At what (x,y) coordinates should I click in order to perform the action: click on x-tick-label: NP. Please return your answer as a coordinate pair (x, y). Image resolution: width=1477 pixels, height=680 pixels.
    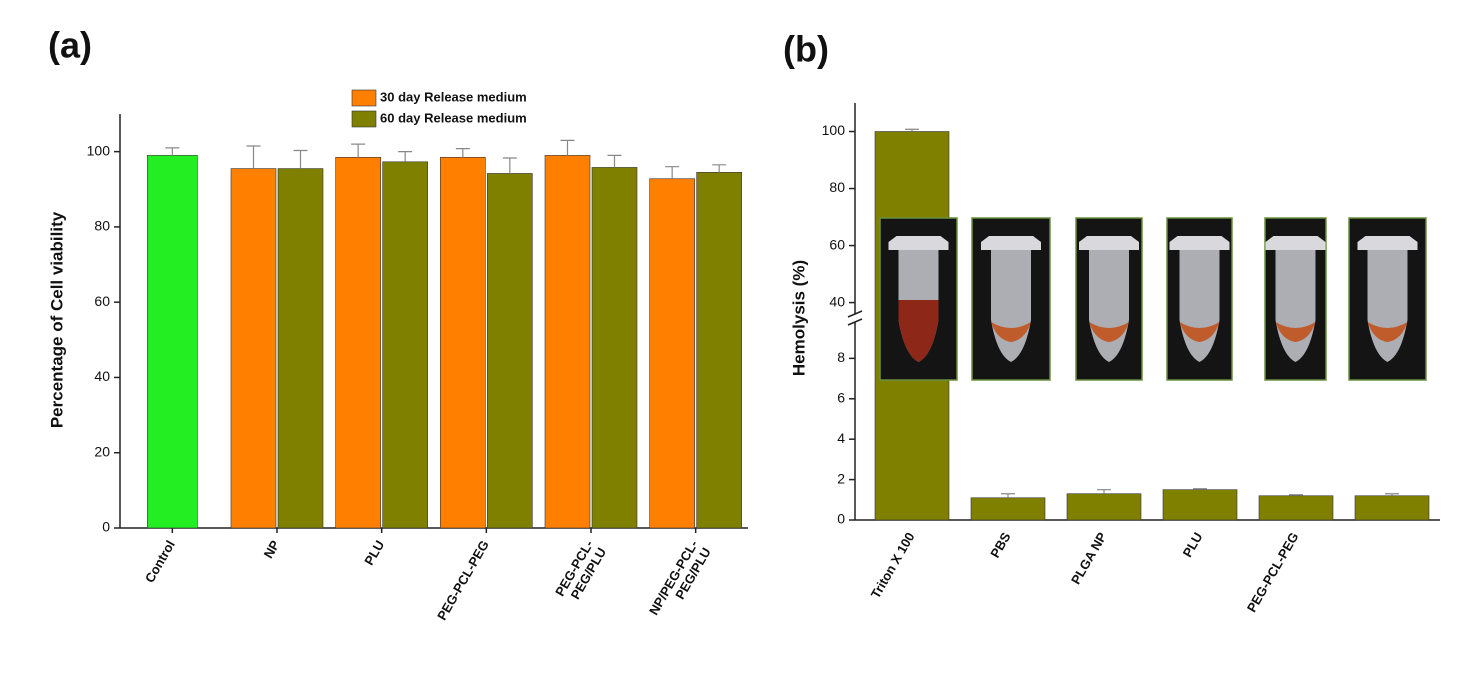
    Looking at the image, I should click on (272, 548).